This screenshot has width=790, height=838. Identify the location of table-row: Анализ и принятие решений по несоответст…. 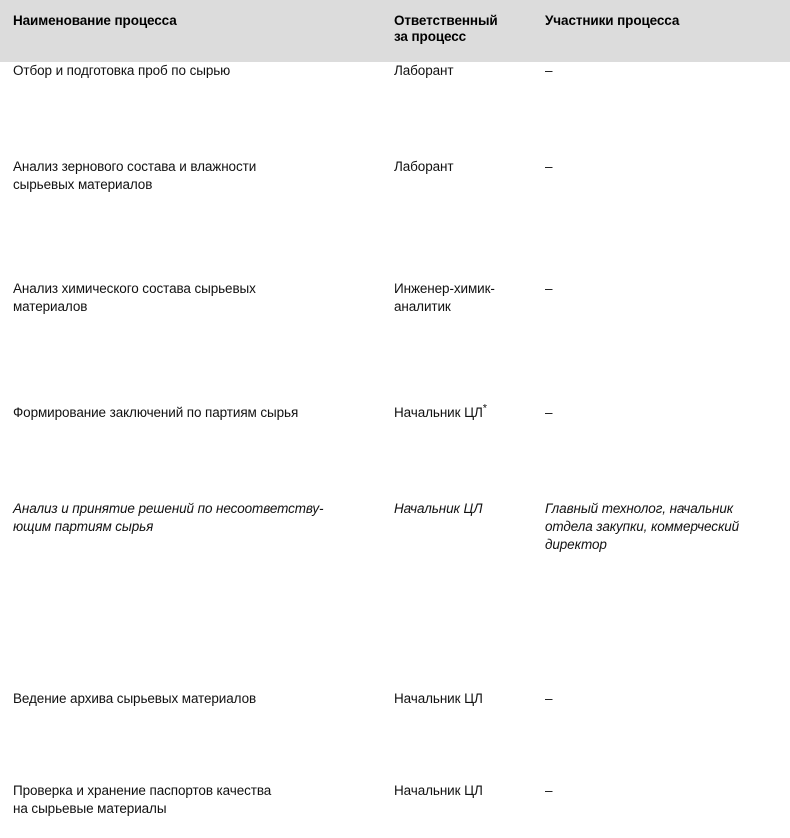
(395, 547).